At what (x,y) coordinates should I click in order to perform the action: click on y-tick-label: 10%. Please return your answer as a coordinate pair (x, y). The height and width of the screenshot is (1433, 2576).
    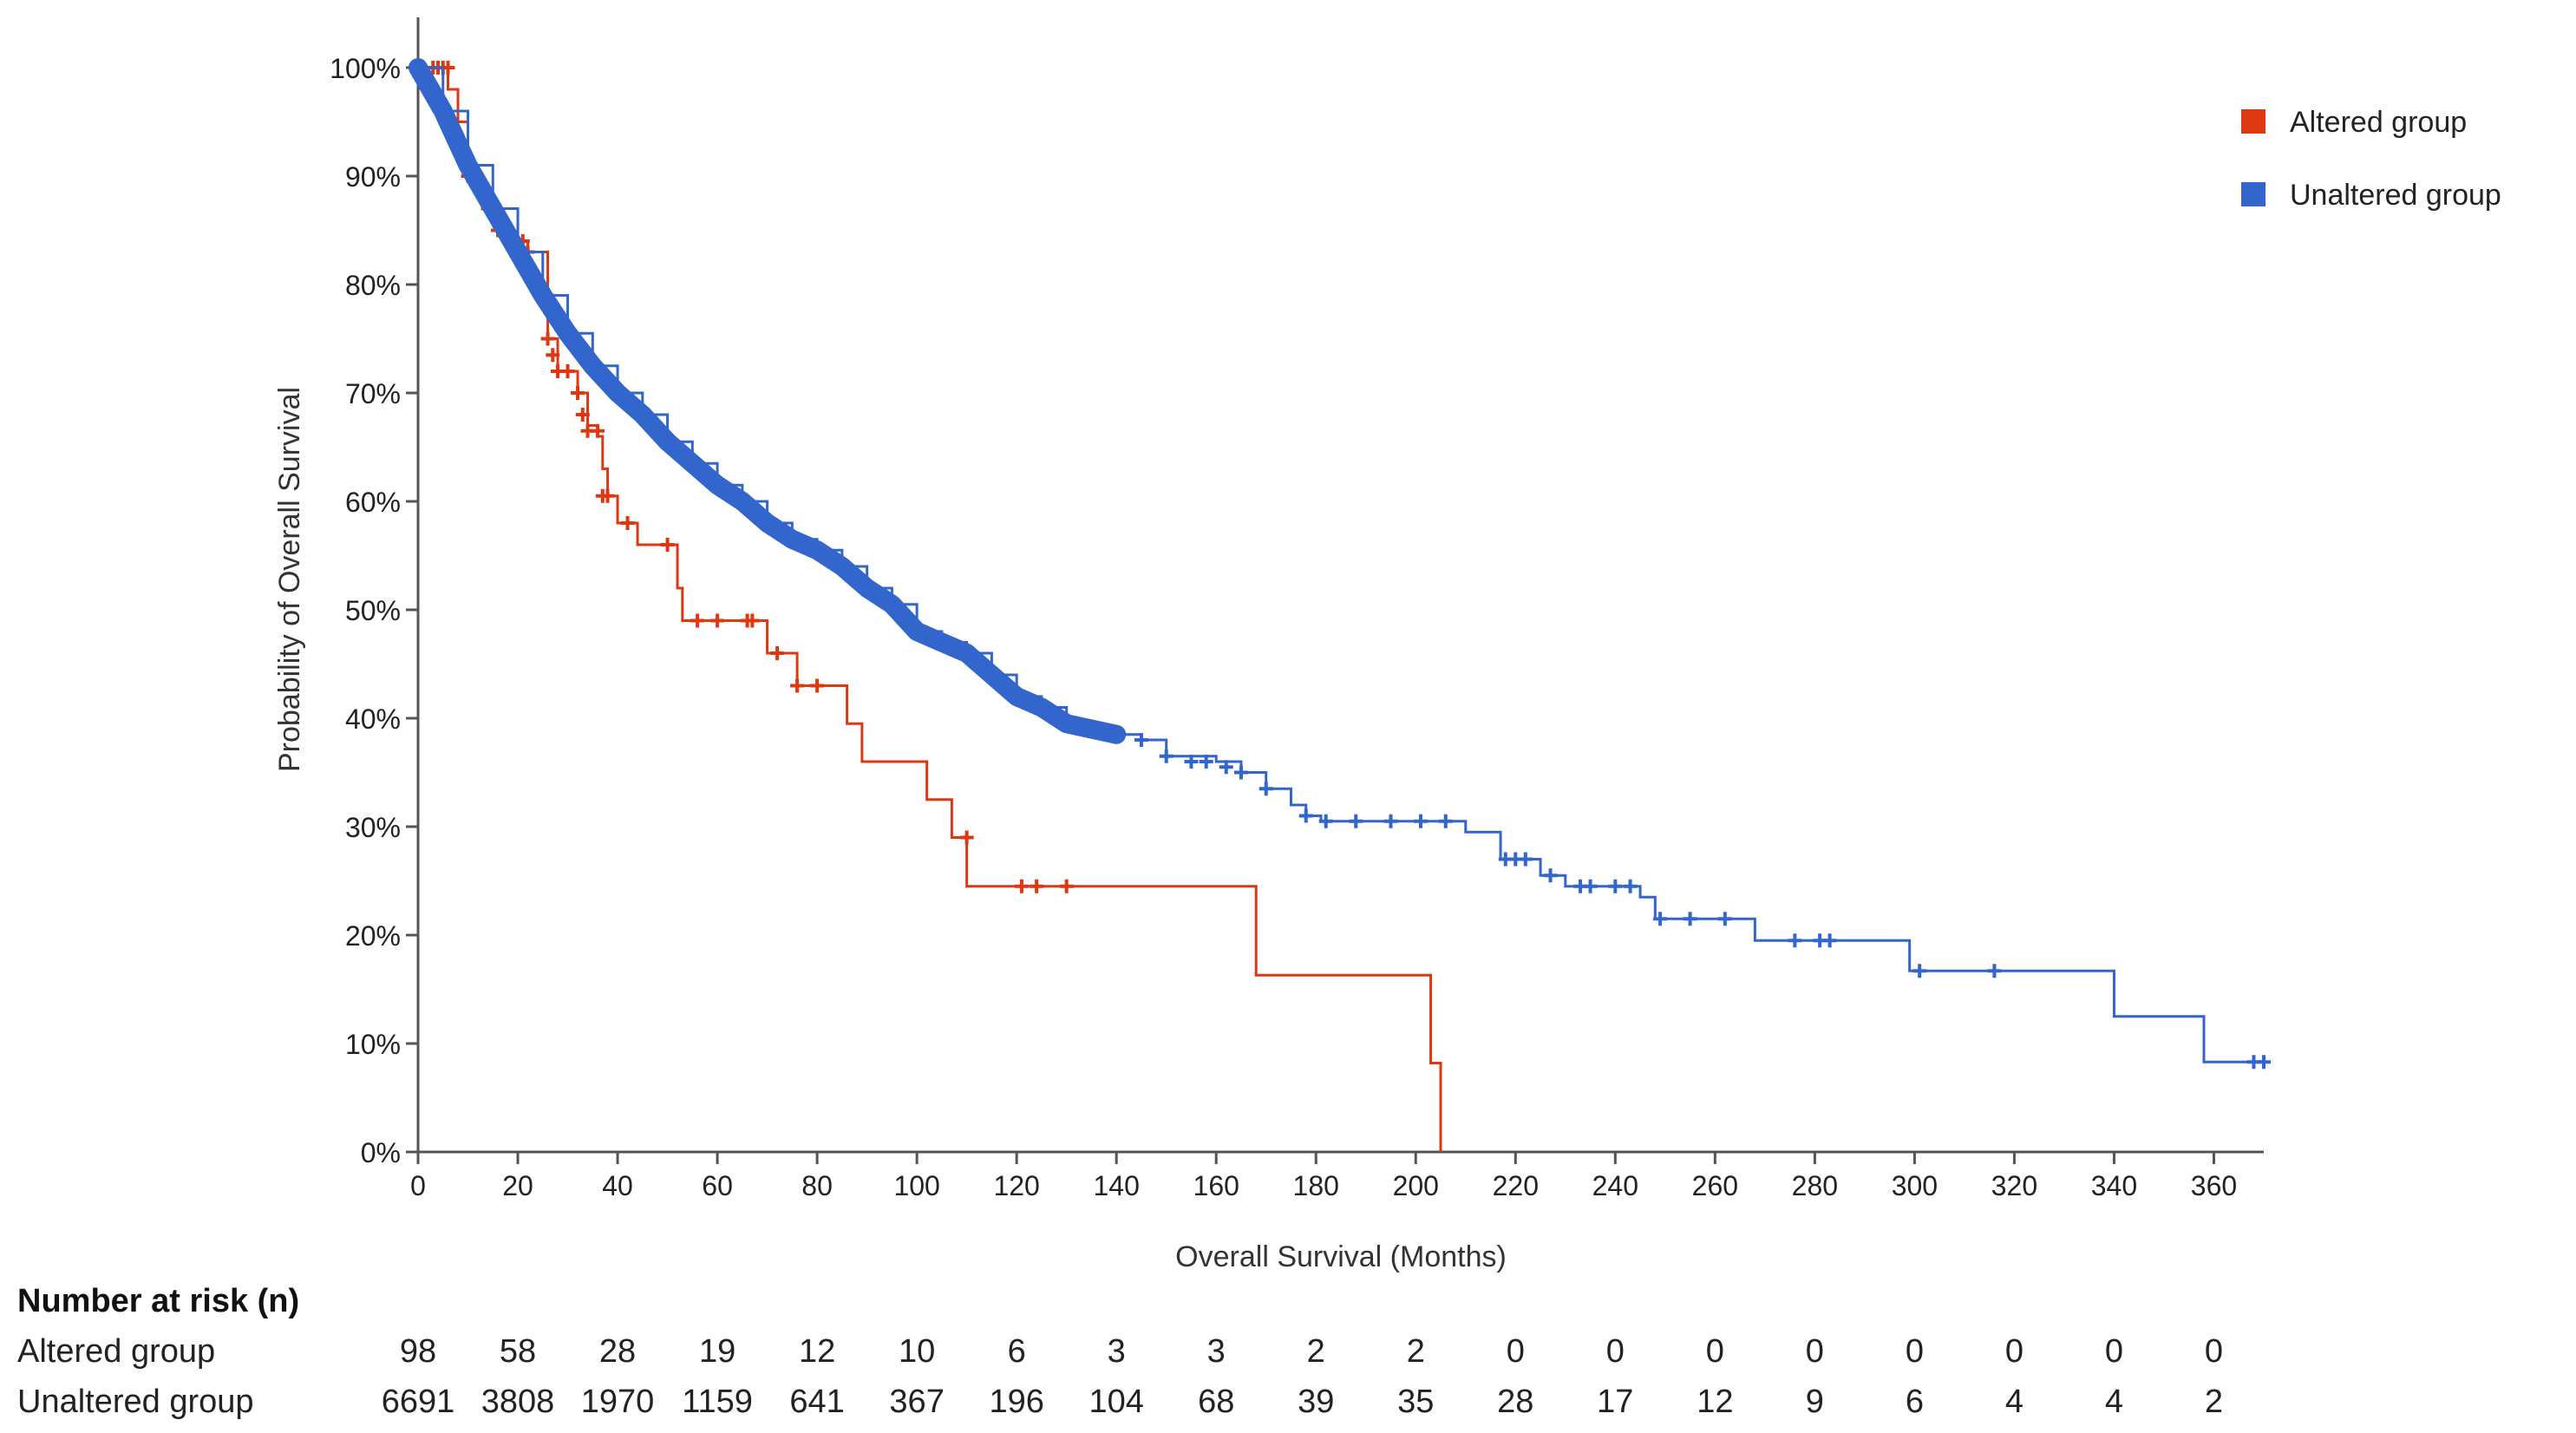
    Looking at the image, I should click on (373, 1044).